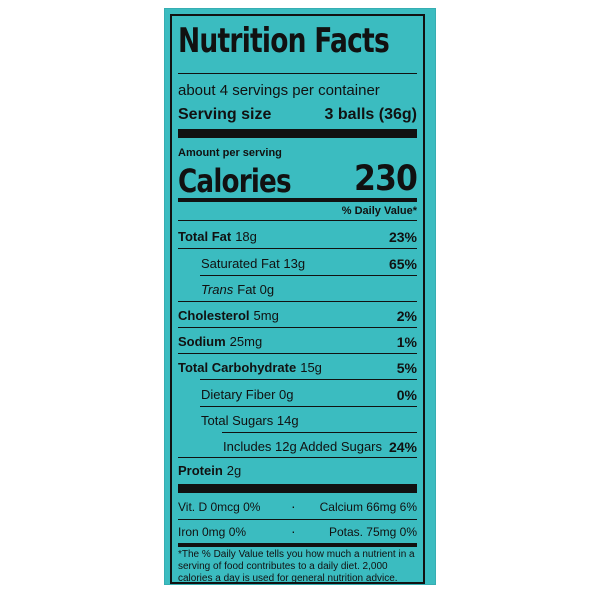  I want to click on serving-size-value: 3 balls (36g), so click(370, 114).